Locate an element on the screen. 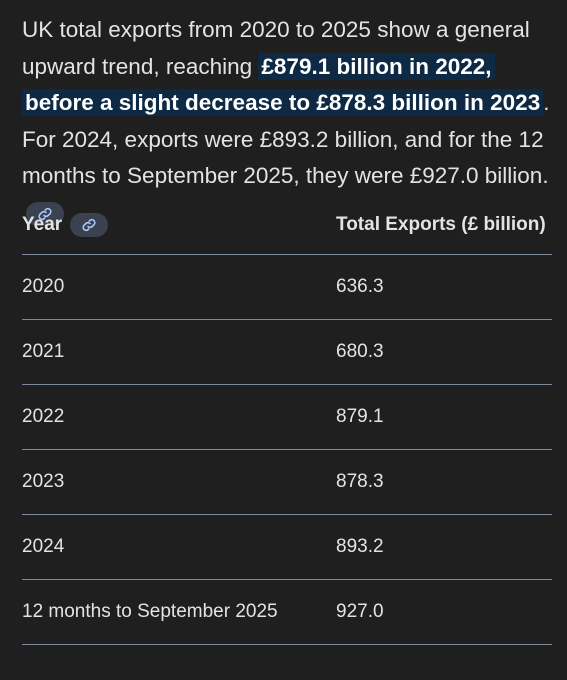 This screenshot has width=567, height=680. value-cell: 927.0 is located at coordinates (444, 612).